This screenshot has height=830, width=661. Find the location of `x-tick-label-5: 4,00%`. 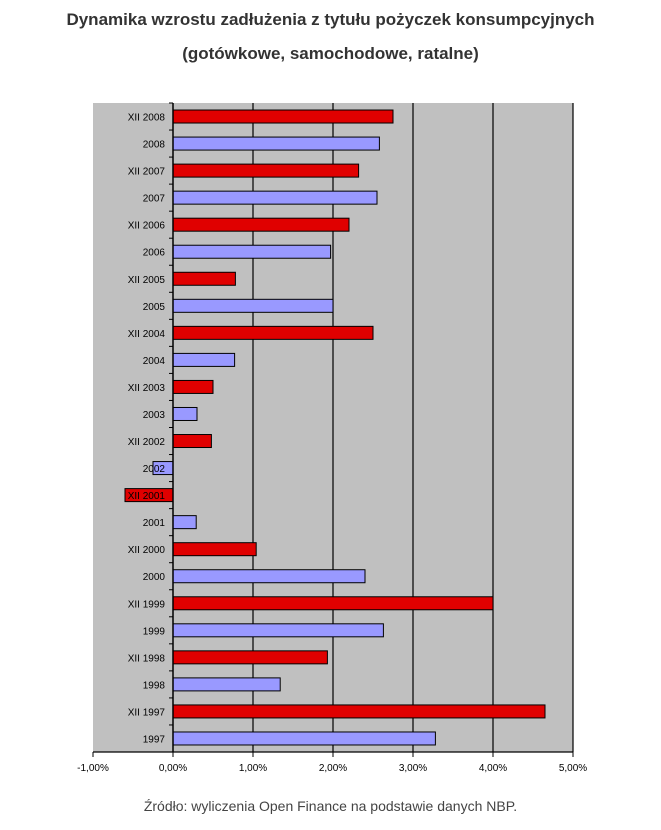

x-tick-label-5: 4,00% is located at coordinates (493, 768).